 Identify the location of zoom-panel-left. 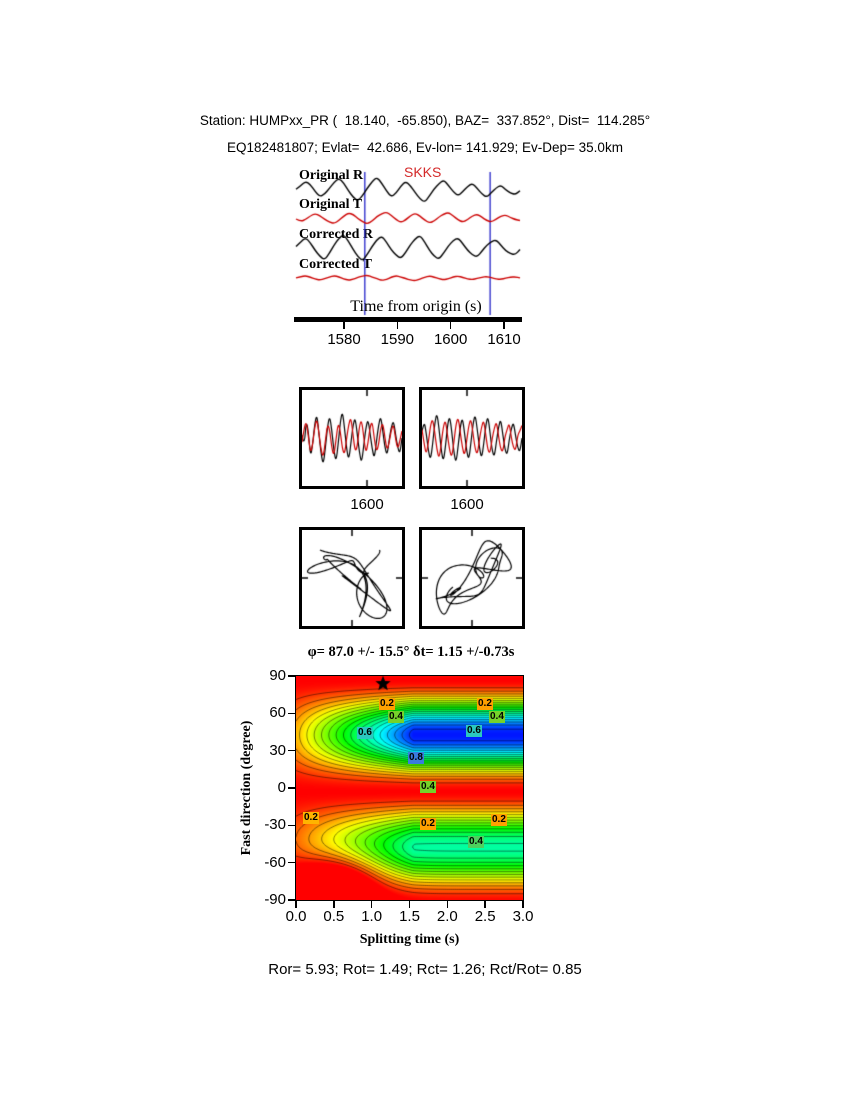
(352, 438).